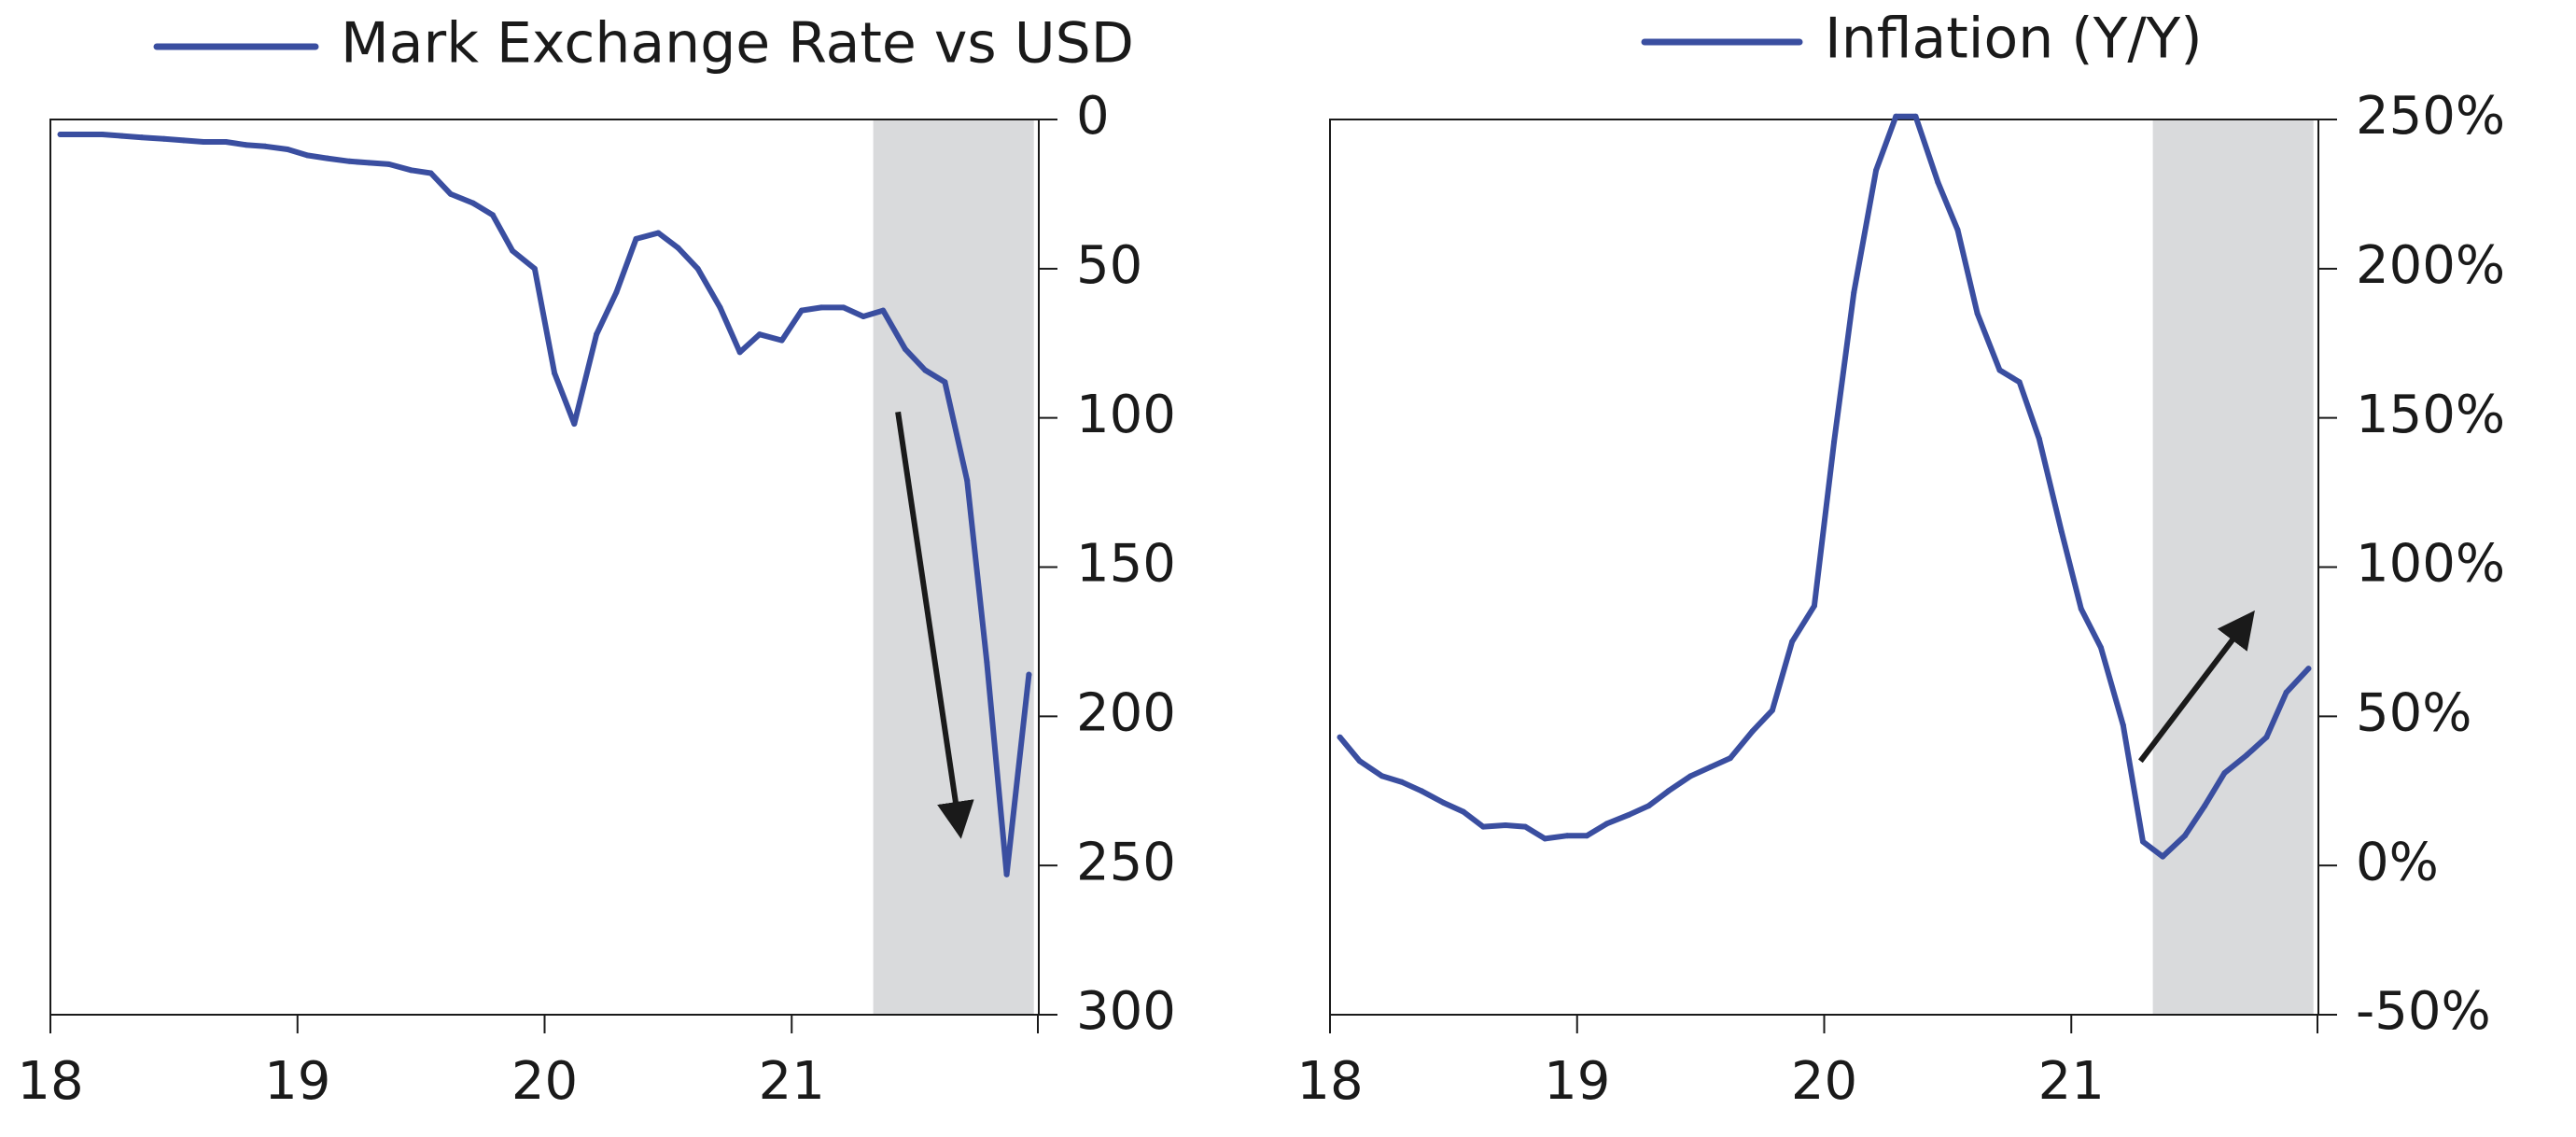 Image resolution: width=2576 pixels, height=1137 pixels. What do you see at coordinates (544, 1081) in the screenshot?
I see `x-tick-label: 20` at bounding box center [544, 1081].